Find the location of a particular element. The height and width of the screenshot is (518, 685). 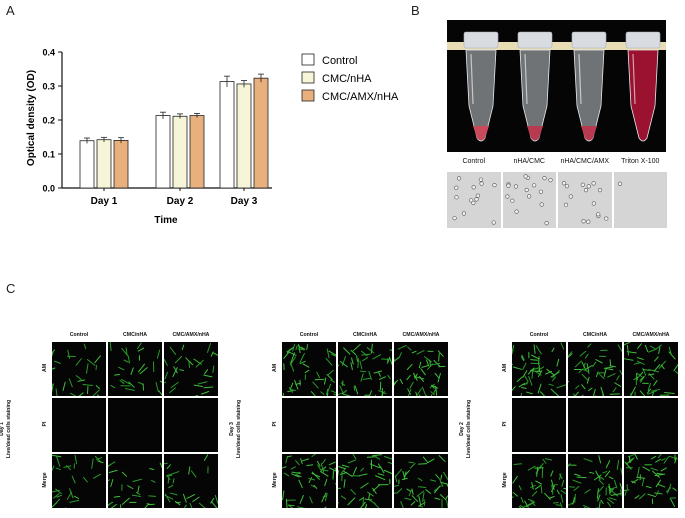

tube-highlight is located at coordinates (580, 79).